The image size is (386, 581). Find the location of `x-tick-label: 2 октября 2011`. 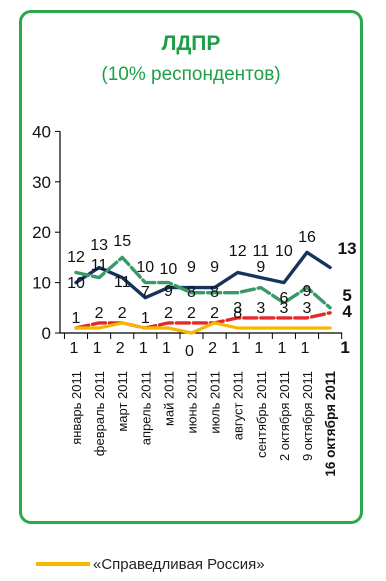

x-tick-label: 2 октября 2011 is located at coordinates (284, 416).